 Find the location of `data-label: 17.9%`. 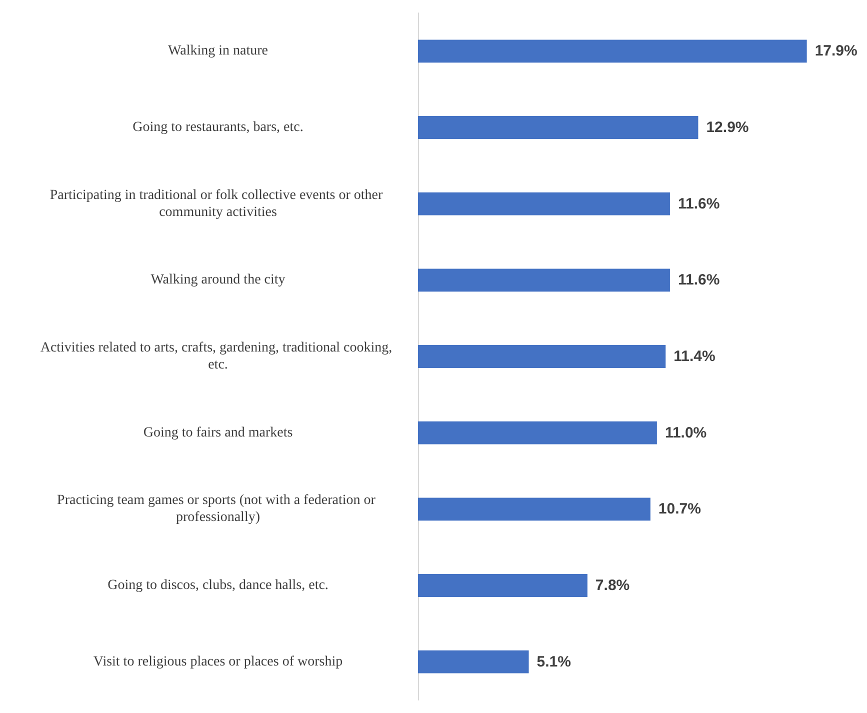

data-label: 17.9% is located at coordinates (836, 51).